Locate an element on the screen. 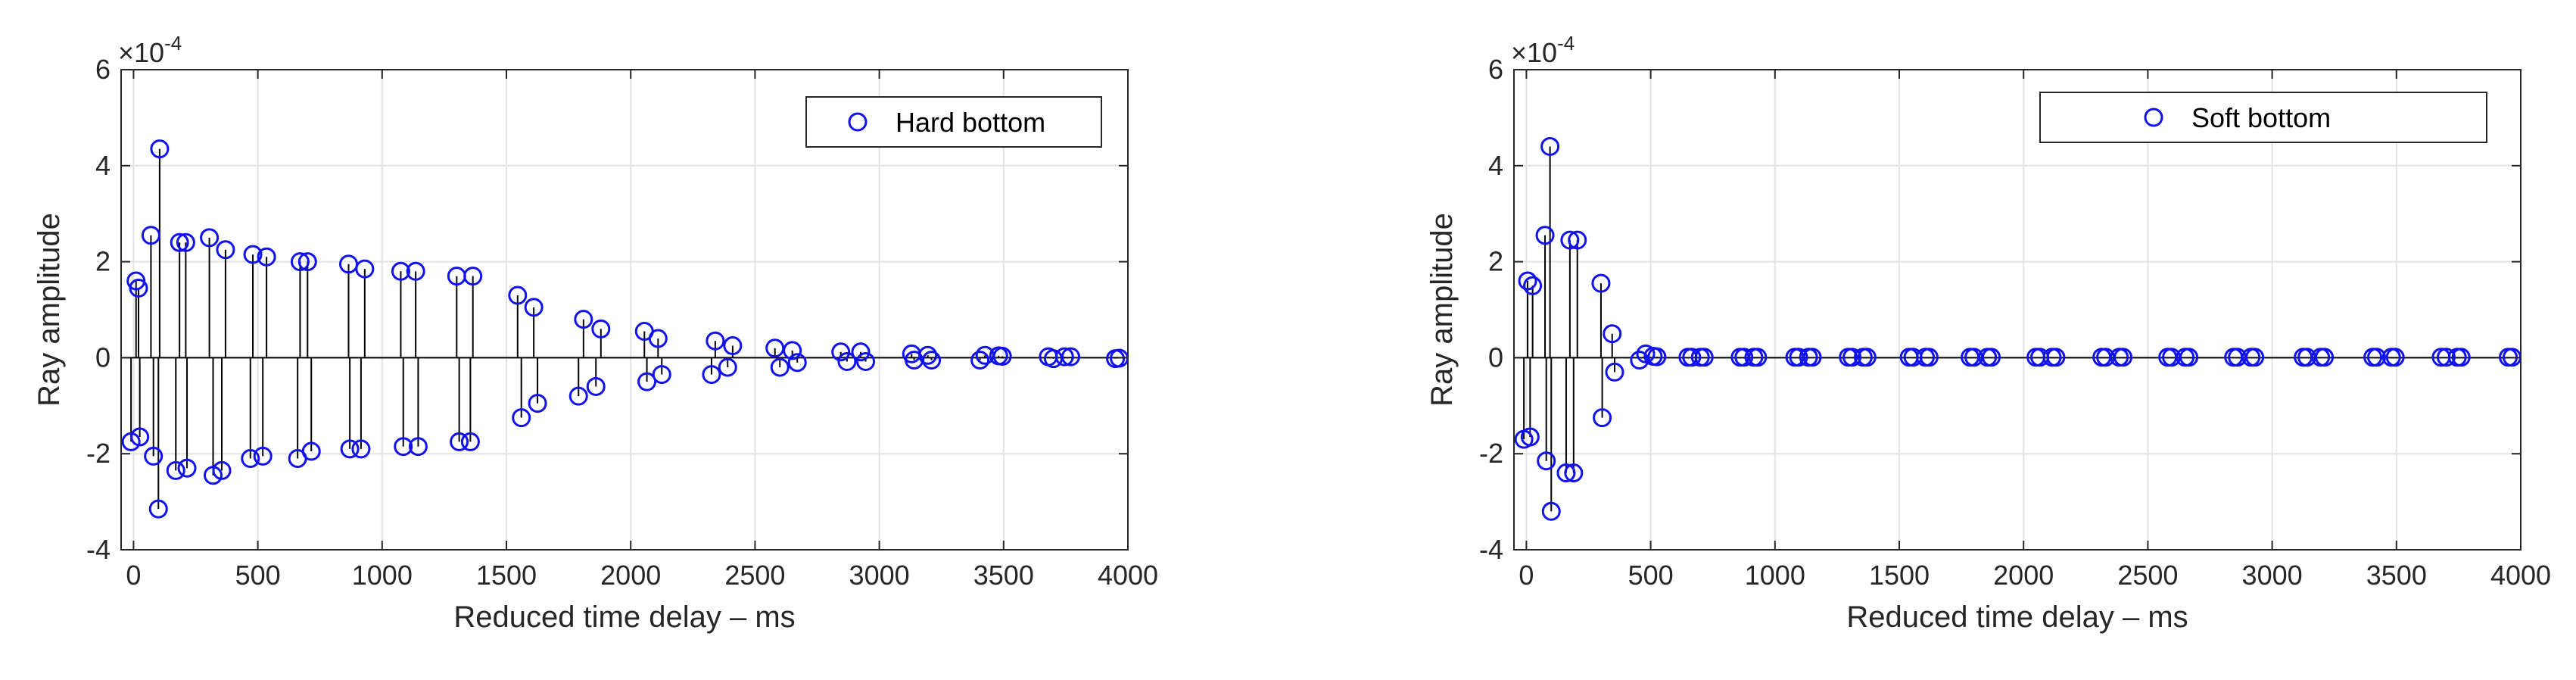 This screenshot has height=680, width=2576. legend: Soft bottom is located at coordinates (2263, 117).